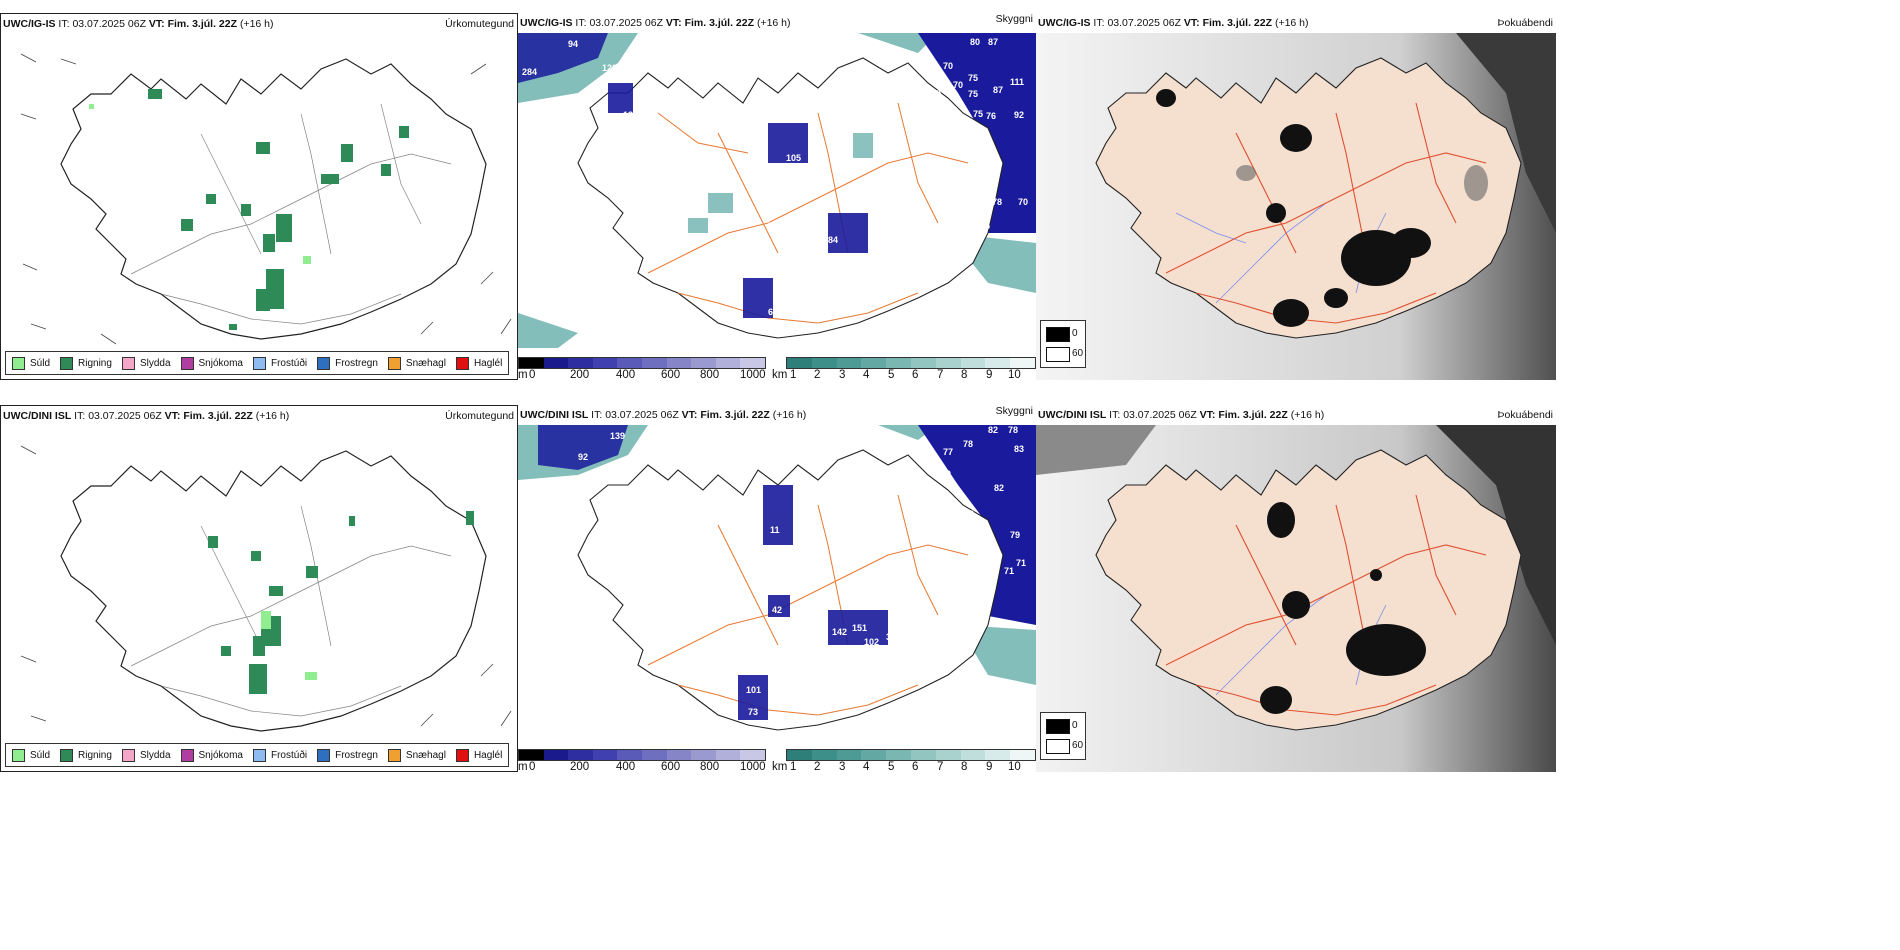 The height and width of the screenshot is (950, 1900). What do you see at coordinates (866, 374) in the screenshot?
I see `visibility-tick: 4` at bounding box center [866, 374].